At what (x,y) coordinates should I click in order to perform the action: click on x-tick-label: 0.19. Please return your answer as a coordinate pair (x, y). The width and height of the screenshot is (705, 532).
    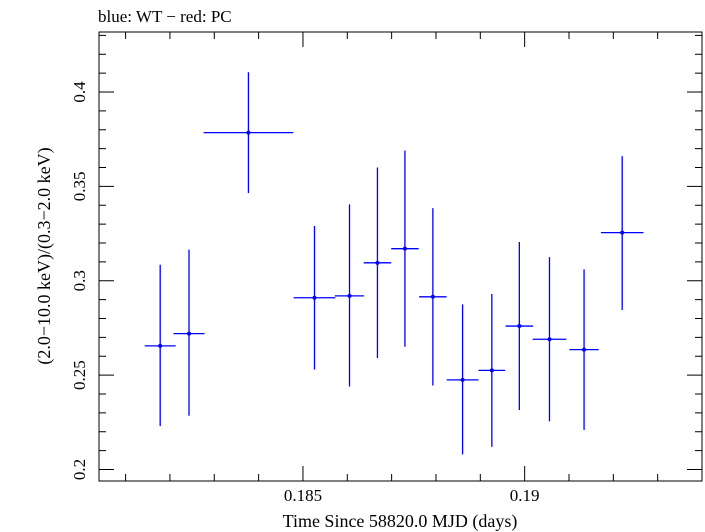
    Looking at the image, I should click on (525, 495).